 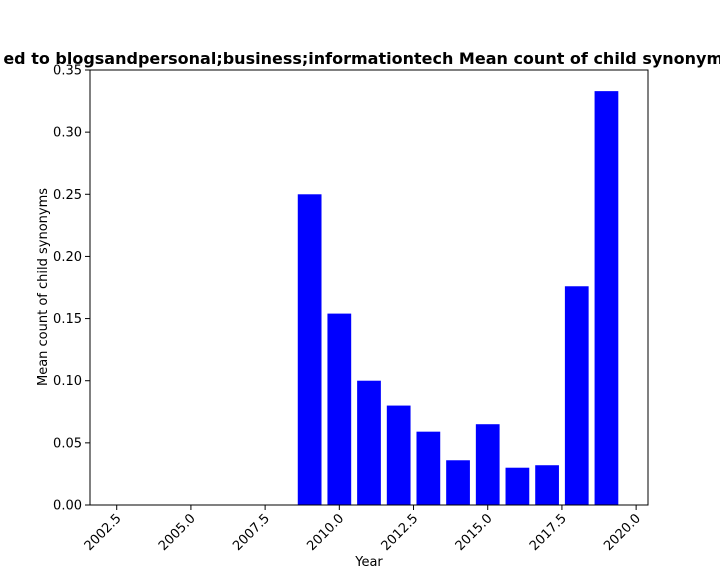 What do you see at coordinates (67, 195) in the screenshot?
I see `y-tick-label: 0.25` at bounding box center [67, 195].